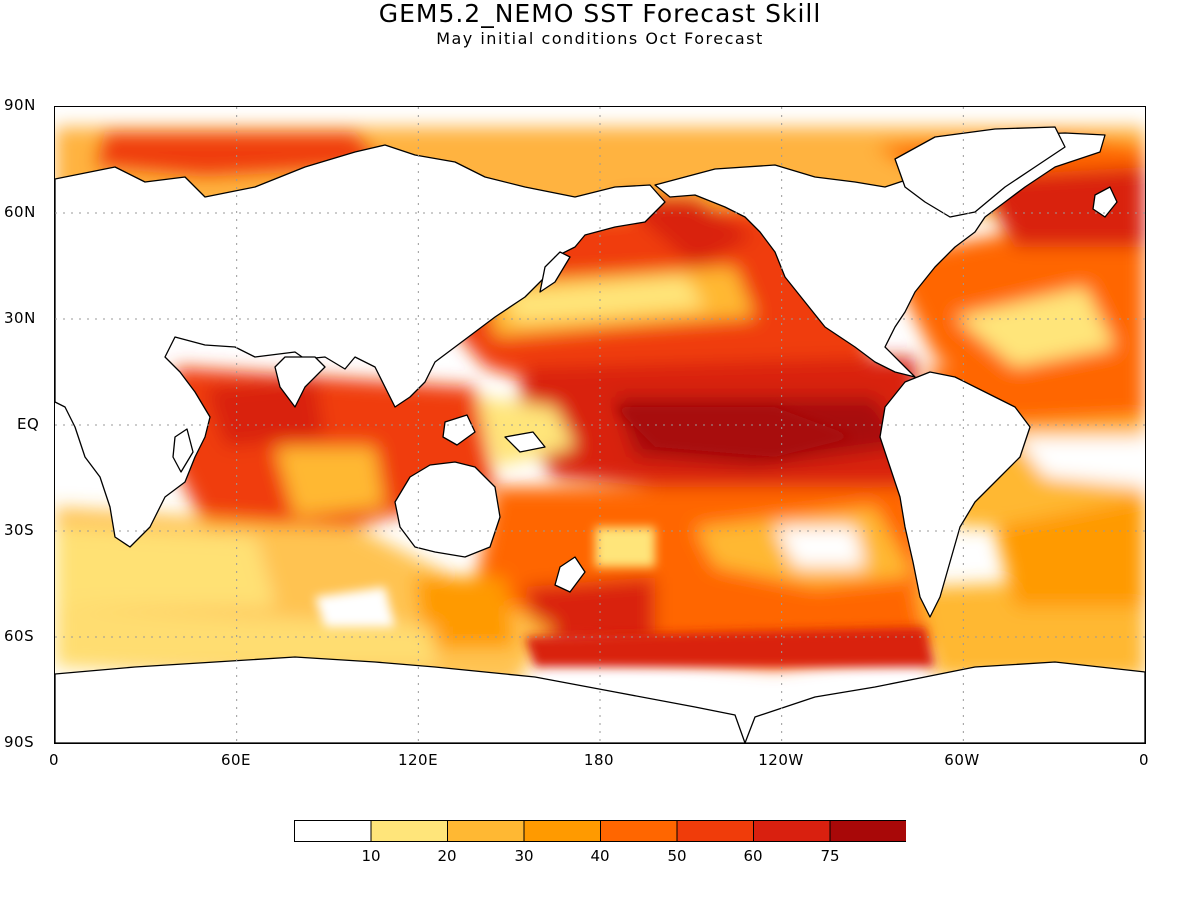  Describe the element at coordinates (447, 856) in the screenshot. I see `colorbar-label-20: 20` at that location.